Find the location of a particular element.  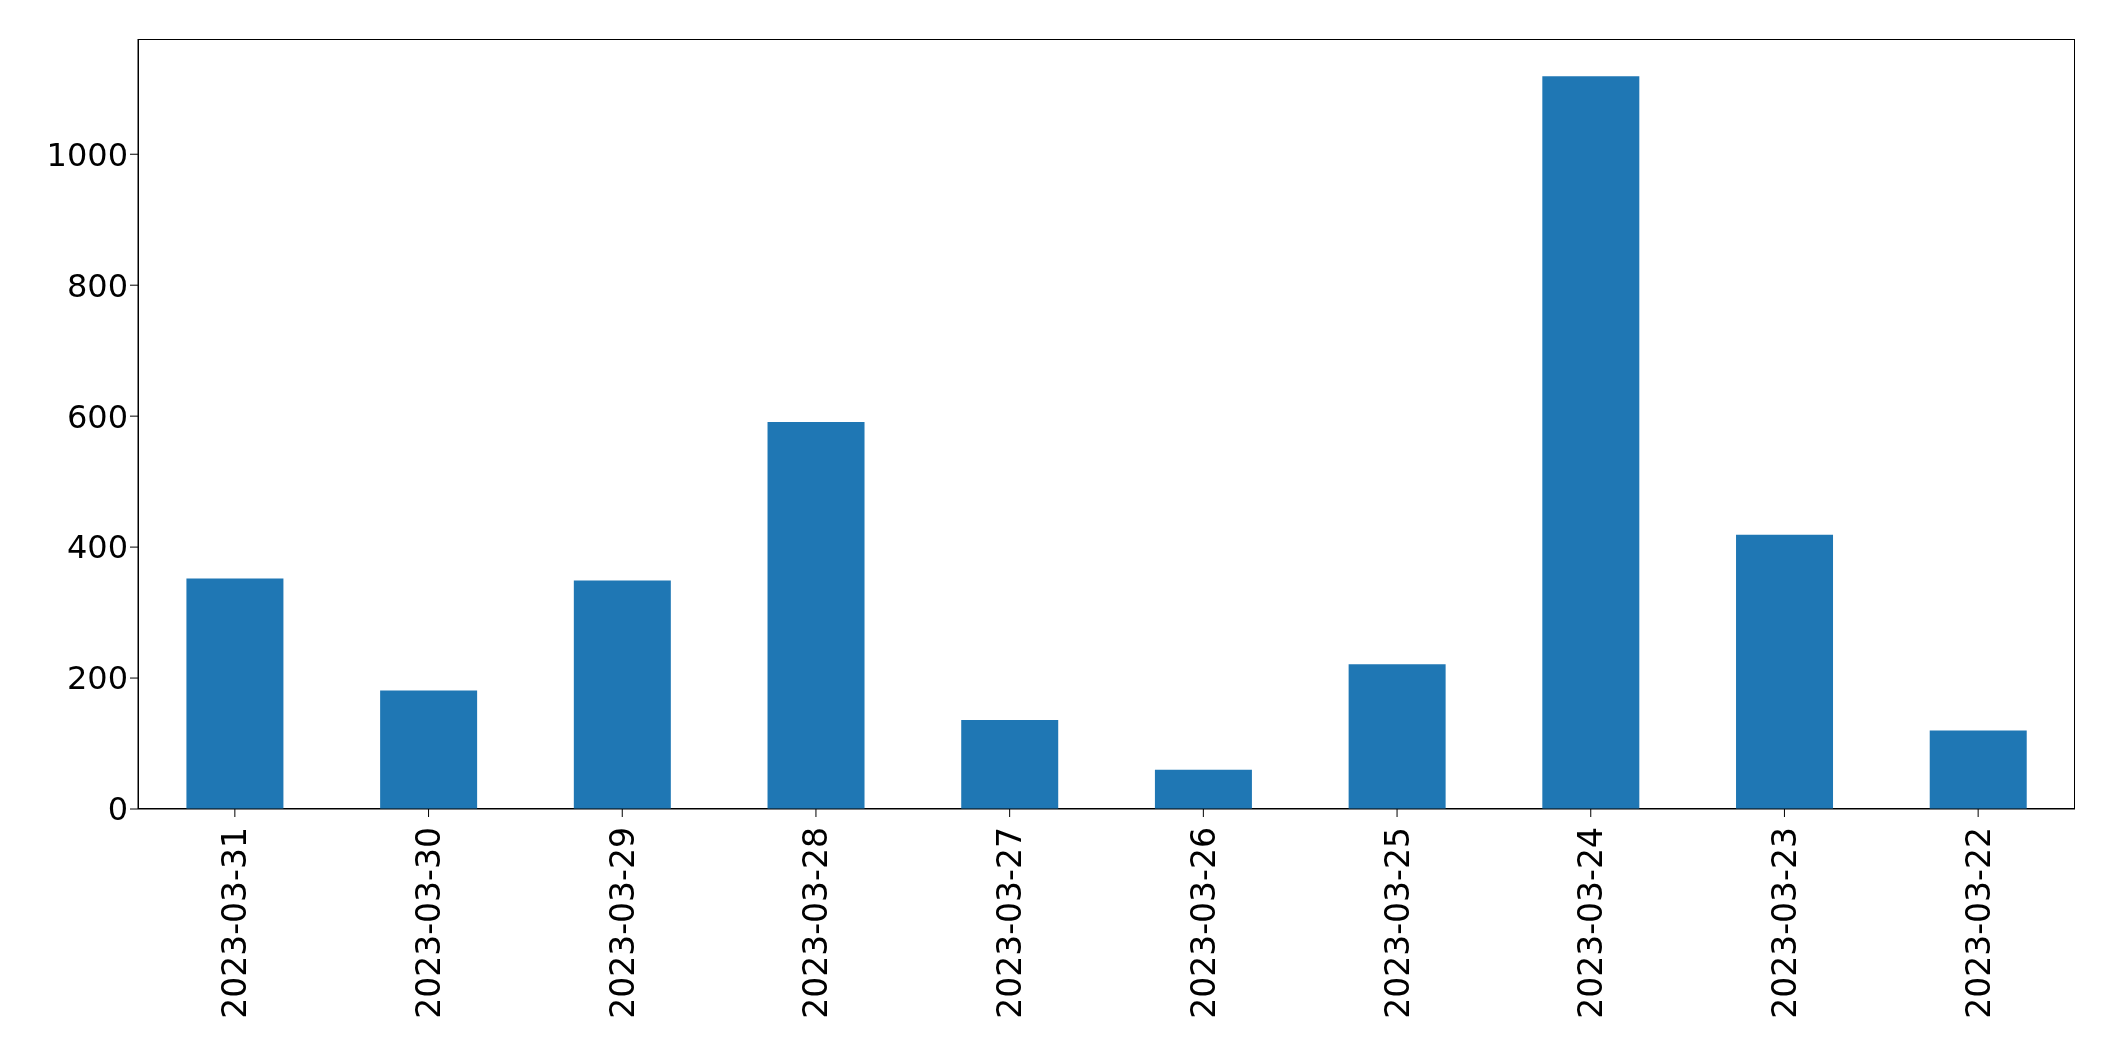

y-tick-label: 600 is located at coordinates (97, 416).